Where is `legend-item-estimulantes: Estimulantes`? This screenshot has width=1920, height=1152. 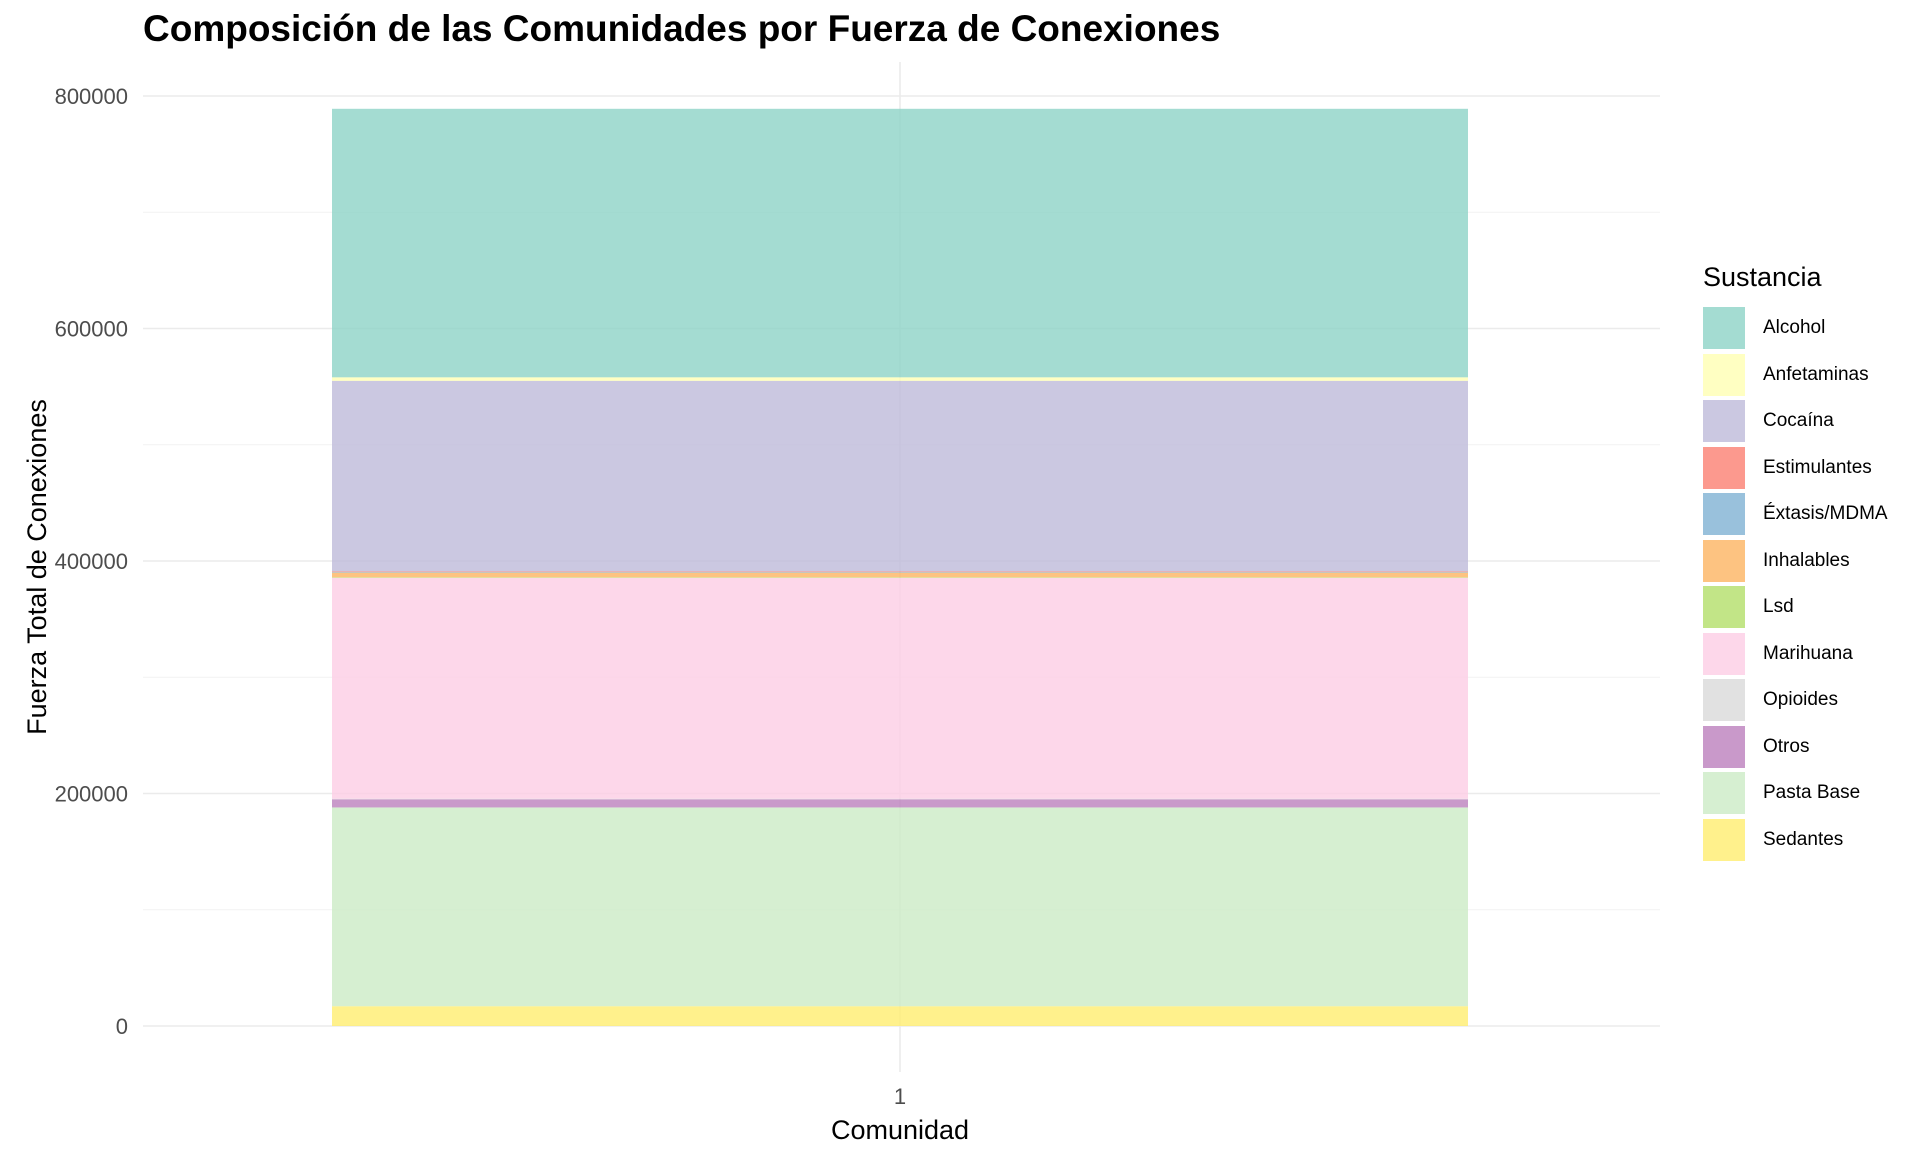
legend-item-estimulantes: Estimulantes is located at coordinates (1808, 468).